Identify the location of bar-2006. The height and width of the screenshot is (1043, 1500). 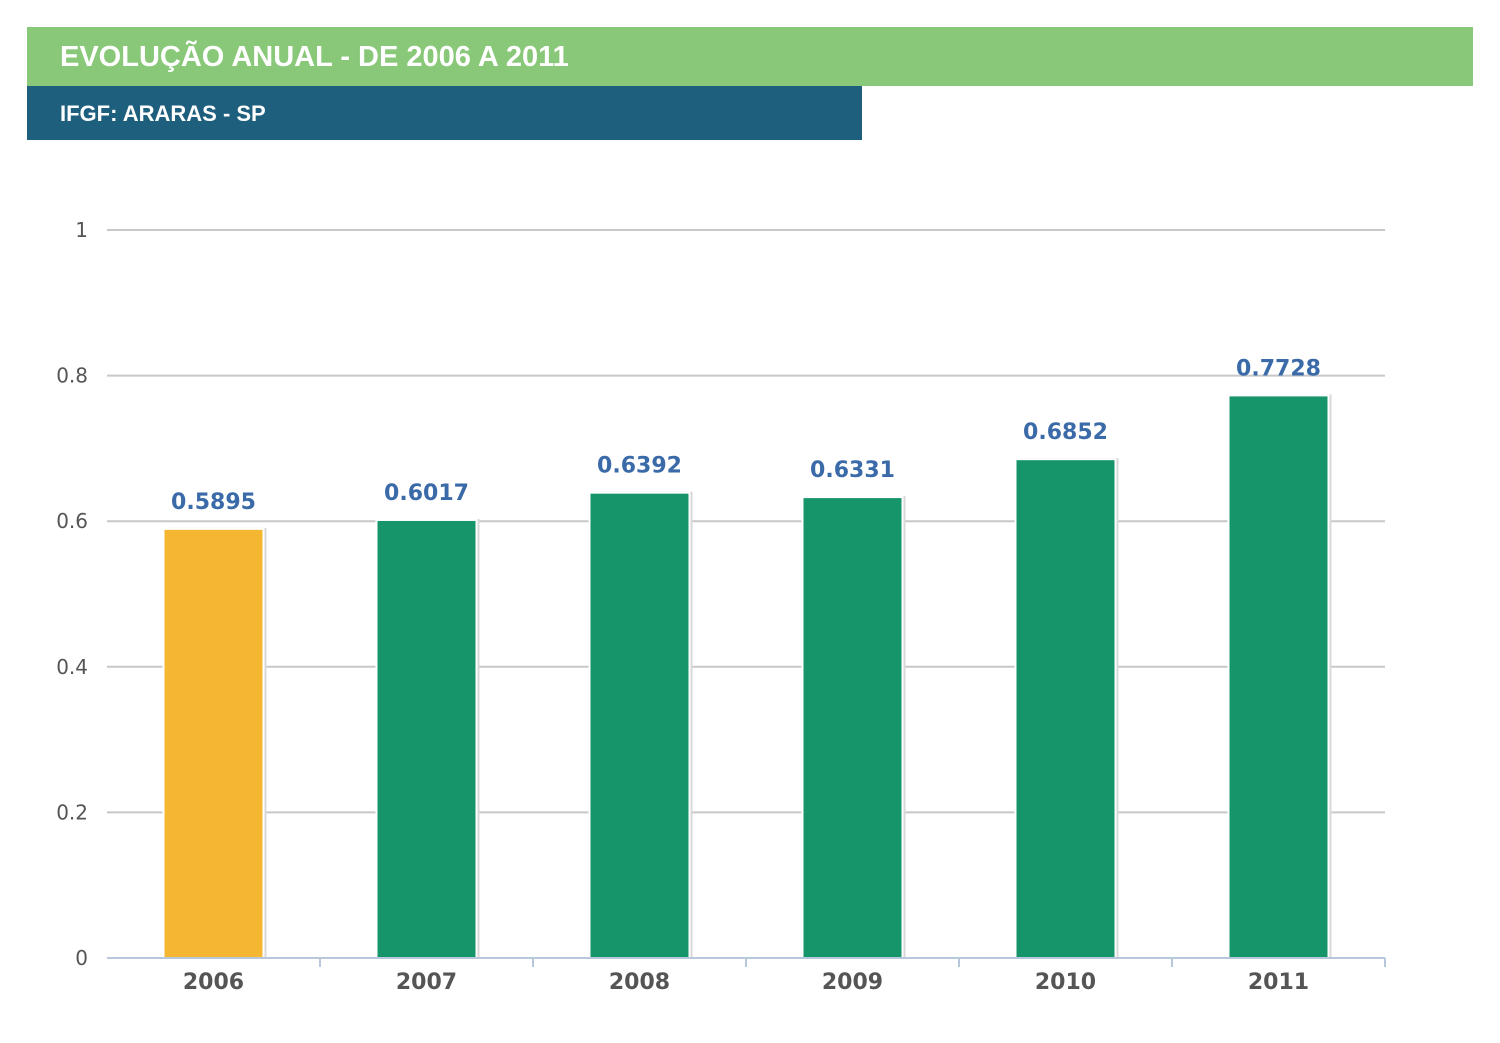
(213, 743).